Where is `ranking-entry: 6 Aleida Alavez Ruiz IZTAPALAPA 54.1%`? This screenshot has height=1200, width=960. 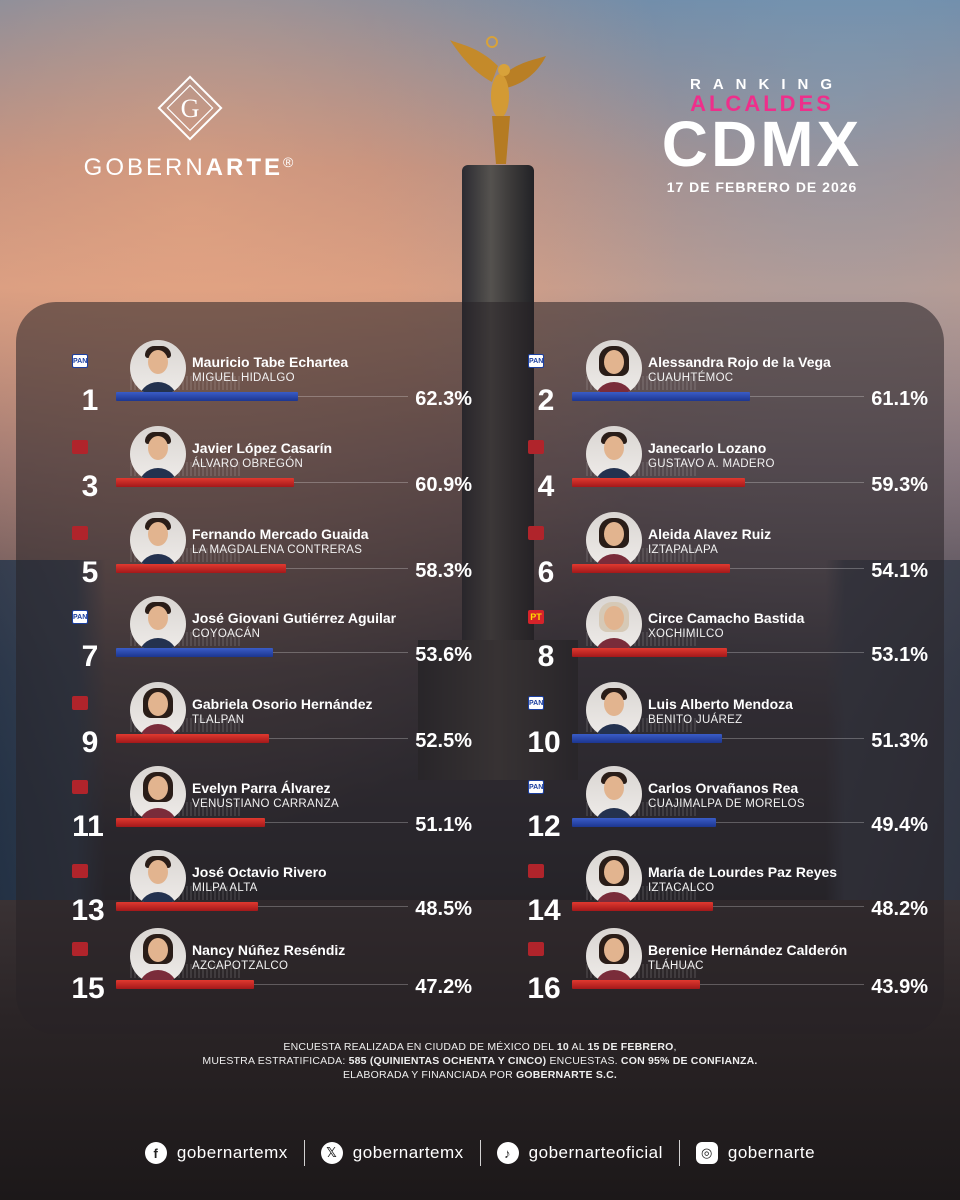 ranking-entry: 6 Aleida Alavez Ruiz IZTAPALAPA 54.1% is located at coordinates (728, 558).